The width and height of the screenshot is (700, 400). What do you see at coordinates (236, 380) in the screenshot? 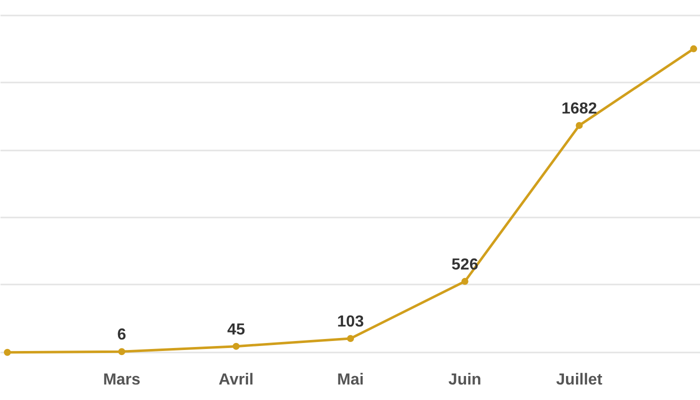
I see `x-tick-label: Avril` at bounding box center [236, 380].